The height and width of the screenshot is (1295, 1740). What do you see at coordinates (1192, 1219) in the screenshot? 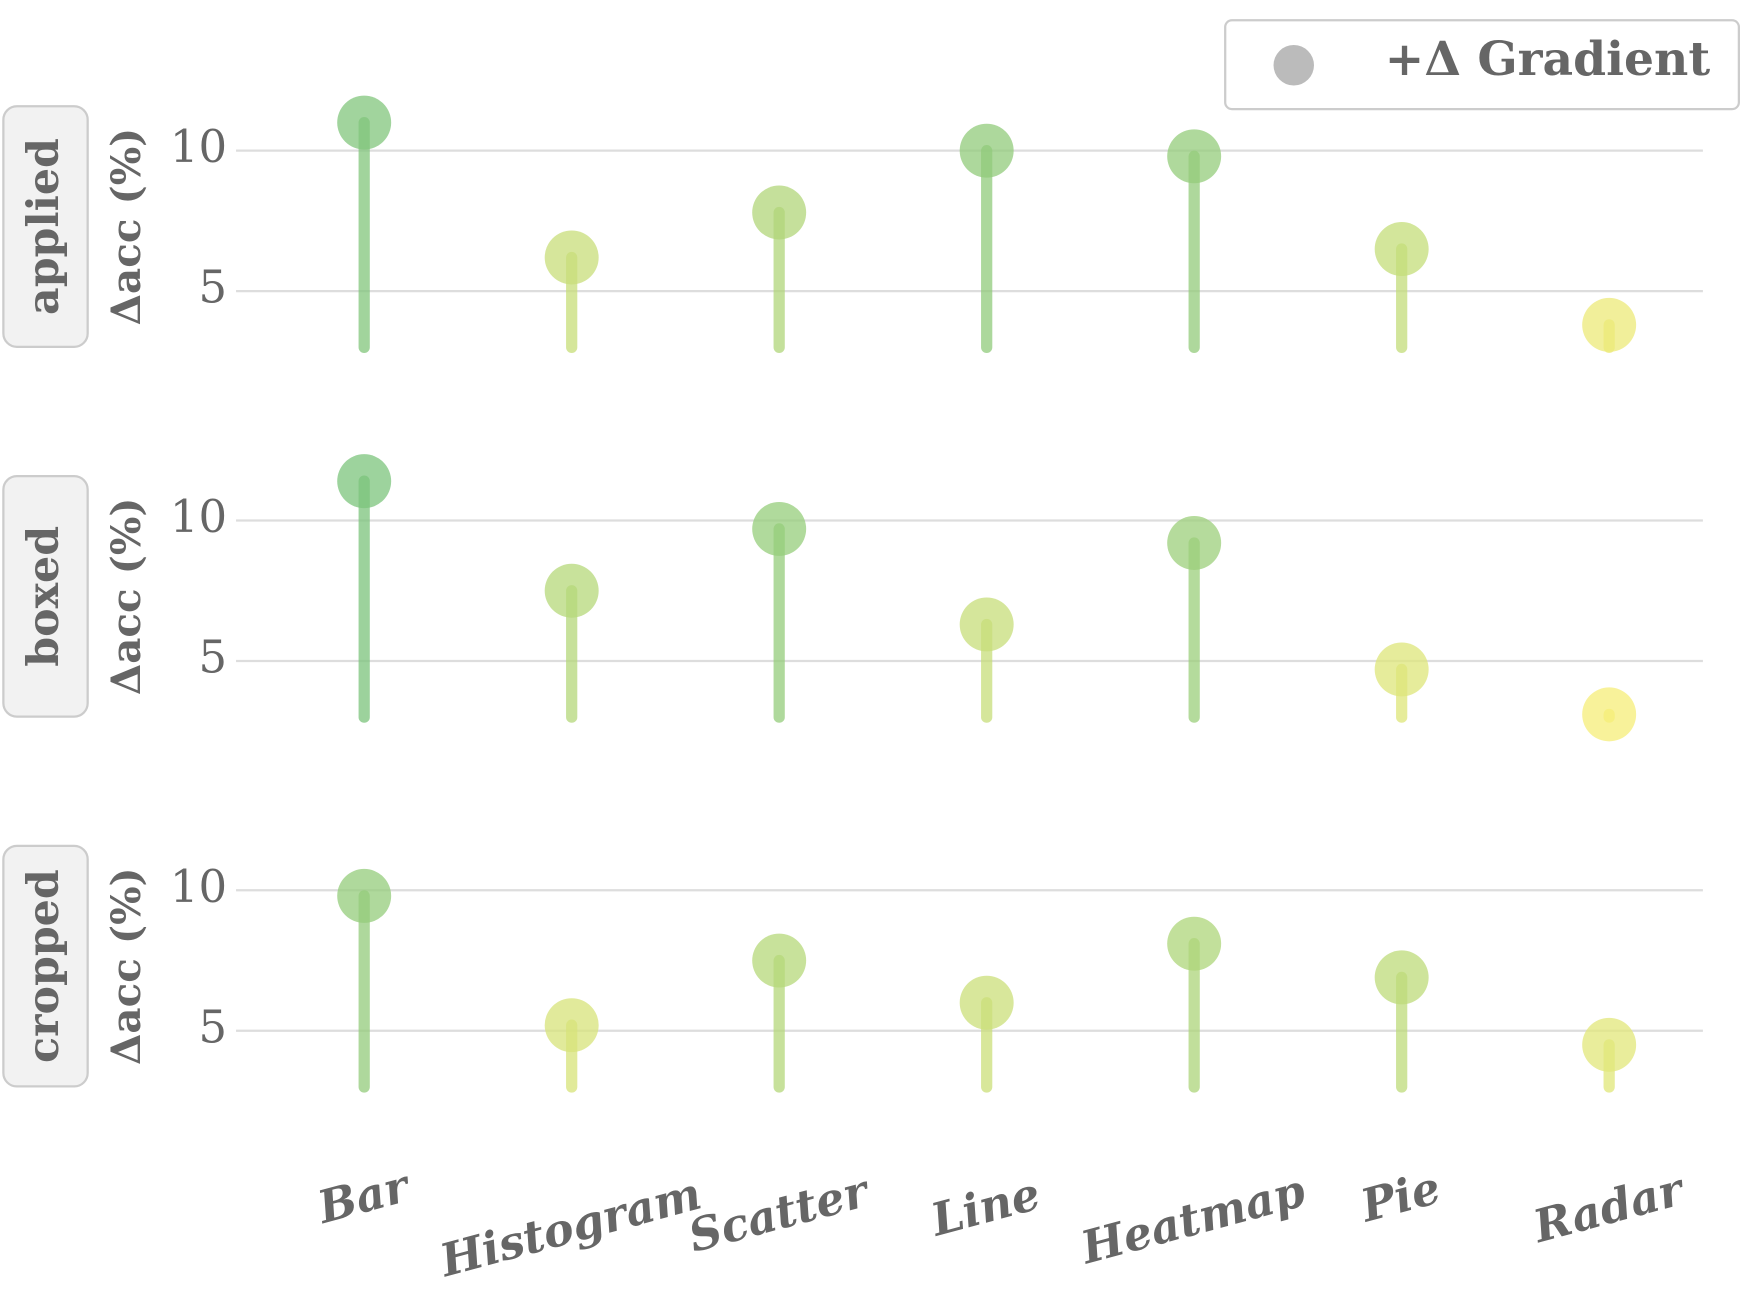
I see `x-tick-label: Heatmap` at bounding box center [1192, 1219].